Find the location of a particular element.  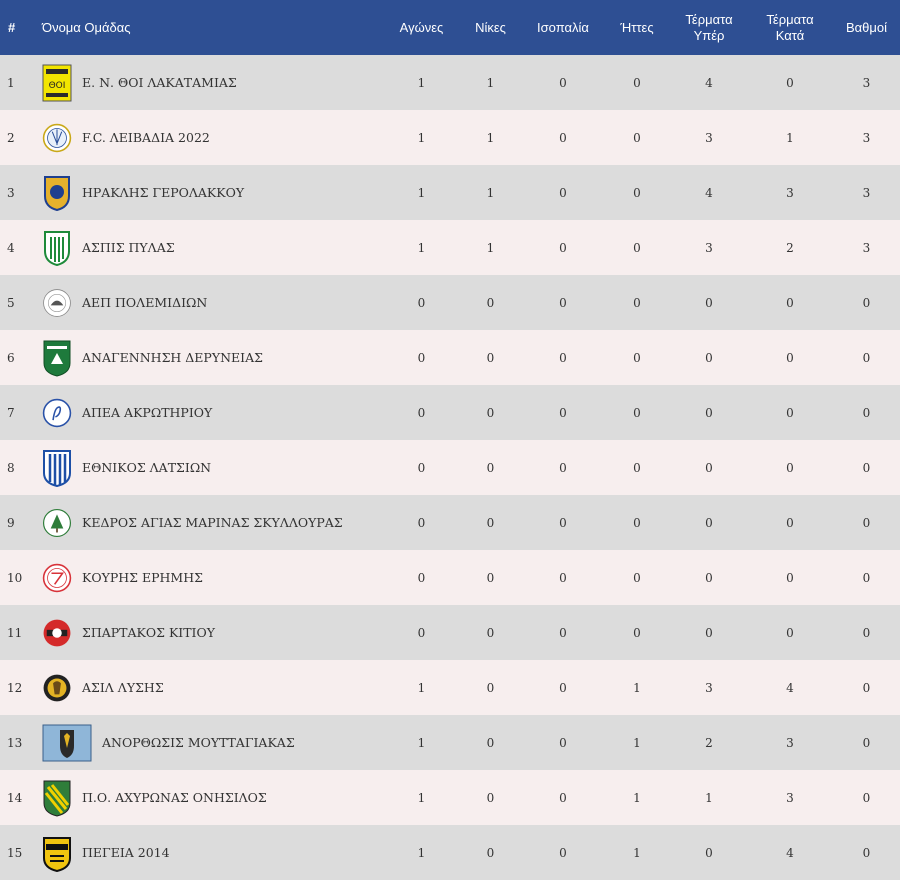

team-link: ΑΝΑΓΕΝΝΗΣΗ ΔΕΡΥΝΕΙΑΣ is located at coordinates (213, 358).